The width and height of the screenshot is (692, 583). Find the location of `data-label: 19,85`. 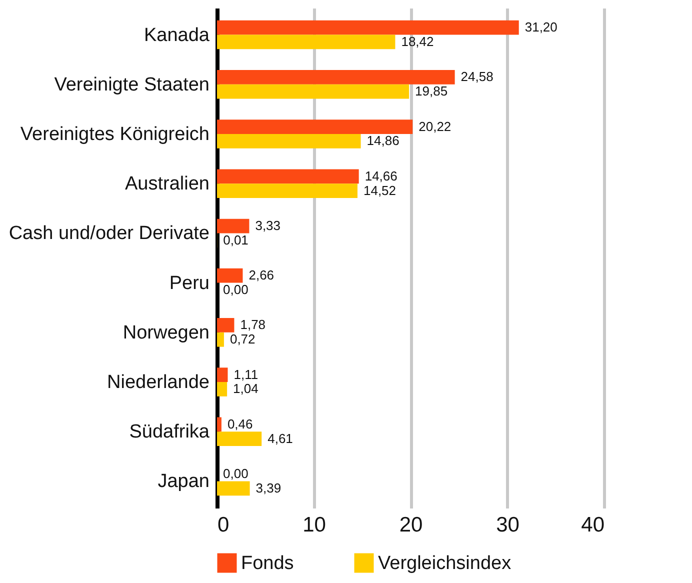

data-label: 19,85 is located at coordinates (431, 91).